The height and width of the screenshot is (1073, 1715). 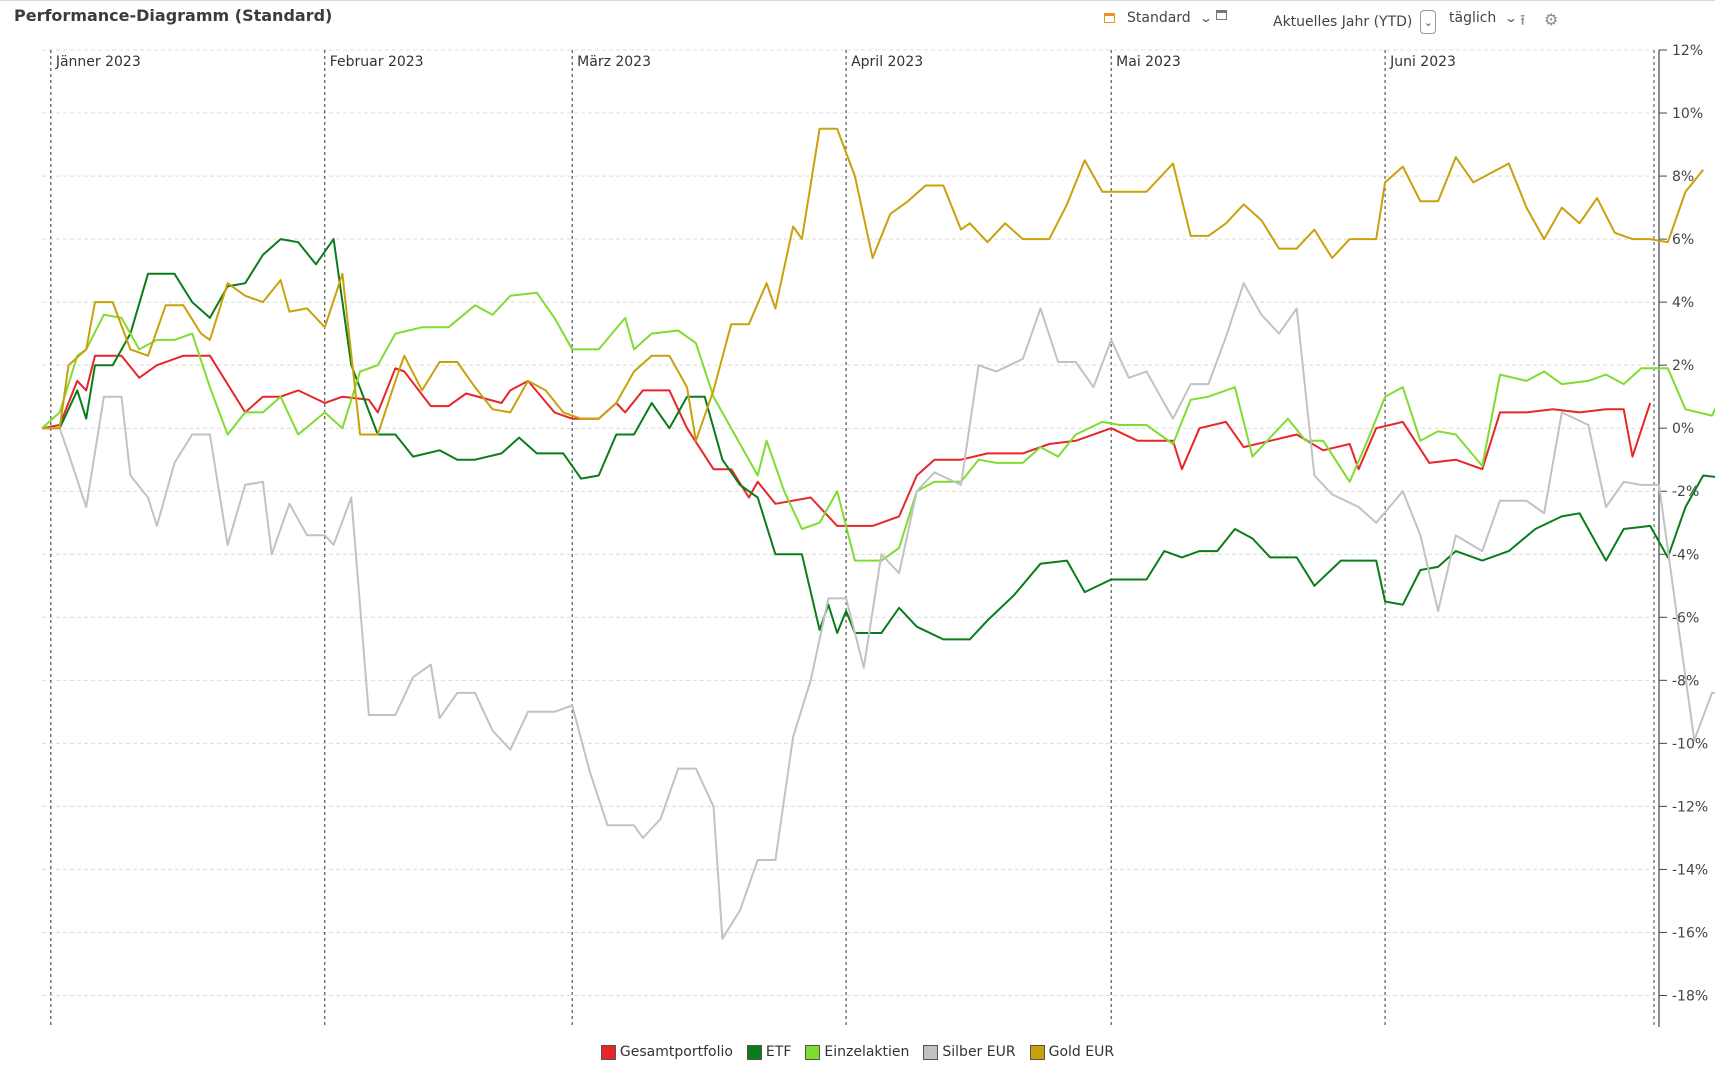 I want to click on y-tick-label: -14%, so click(x=1690, y=870).